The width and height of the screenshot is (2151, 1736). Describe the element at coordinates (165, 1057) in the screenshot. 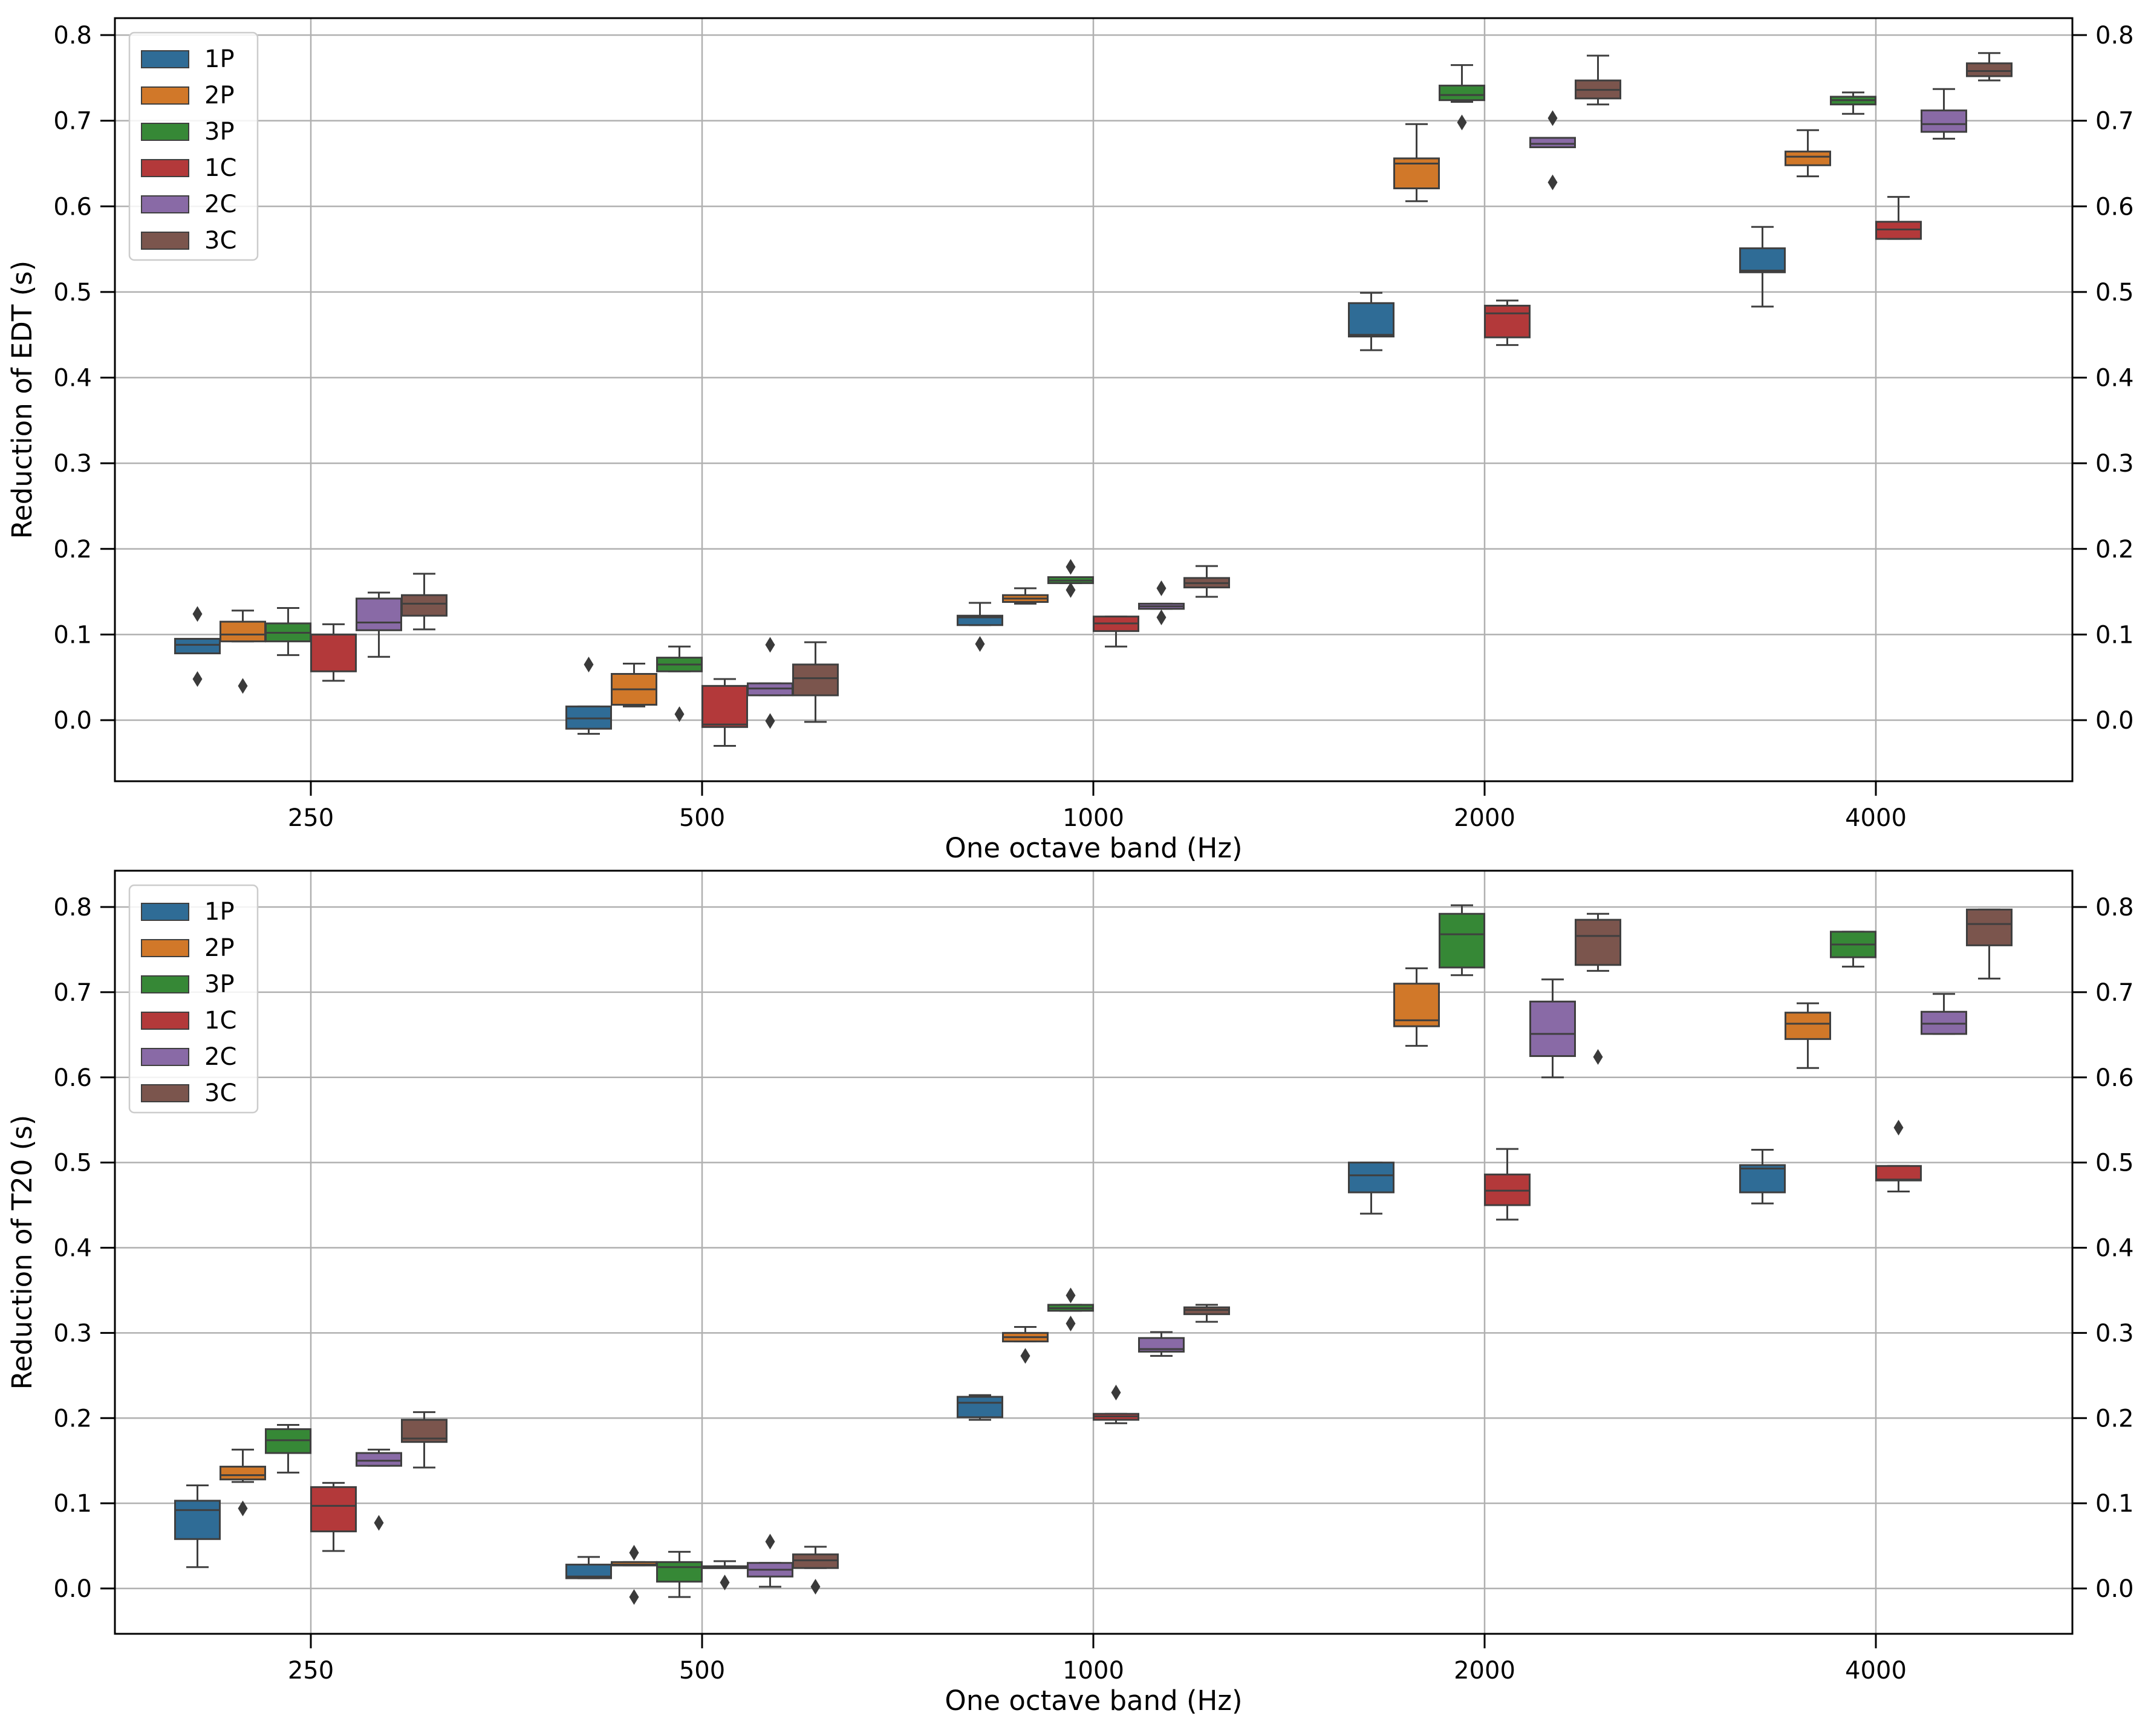

I see `legend-swatch-2C` at that location.